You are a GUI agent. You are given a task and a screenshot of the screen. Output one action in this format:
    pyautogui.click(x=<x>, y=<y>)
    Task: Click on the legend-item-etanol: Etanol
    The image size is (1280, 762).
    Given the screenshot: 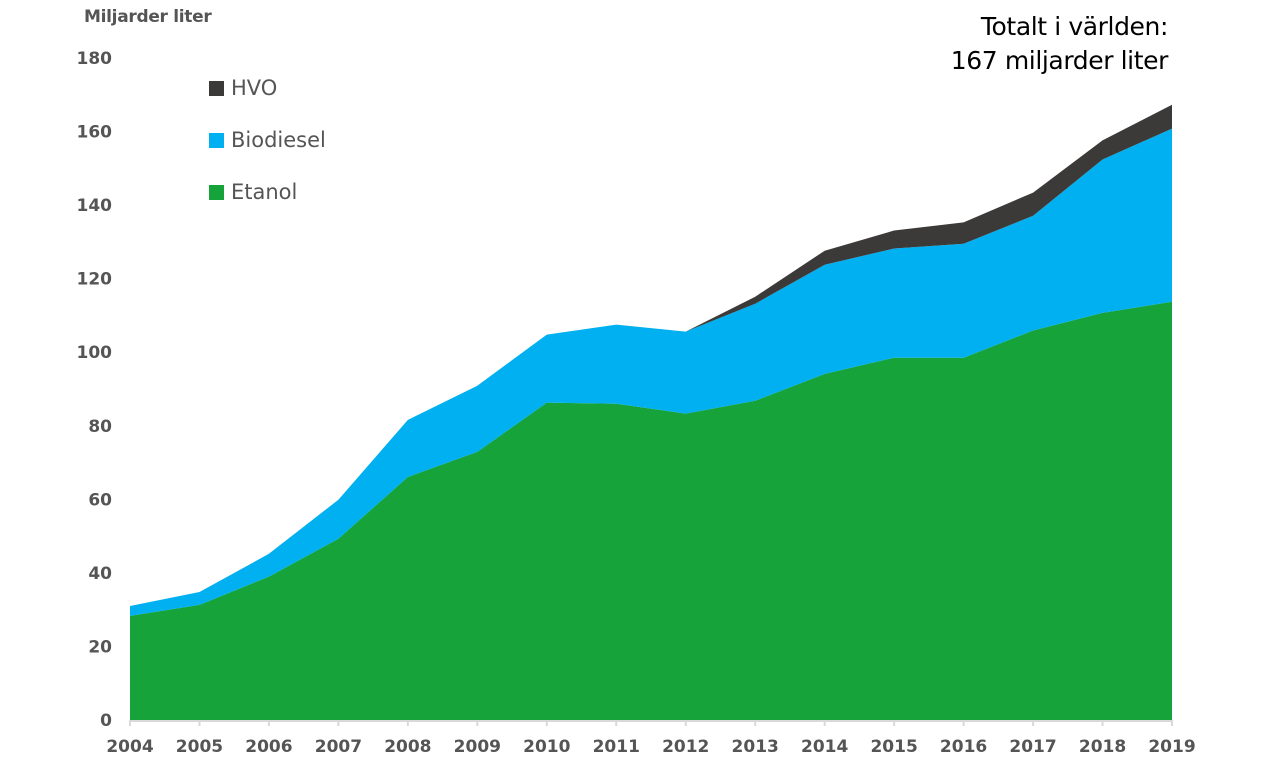 What is the action you would take?
    pyautogui.click(x=267, y=192)
    